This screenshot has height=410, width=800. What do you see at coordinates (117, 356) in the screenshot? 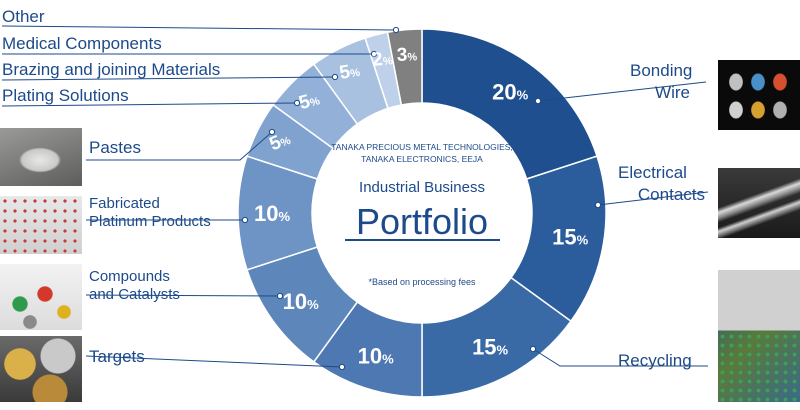
I see `category-label-targets: Targets` at bounding box center [117, 356].